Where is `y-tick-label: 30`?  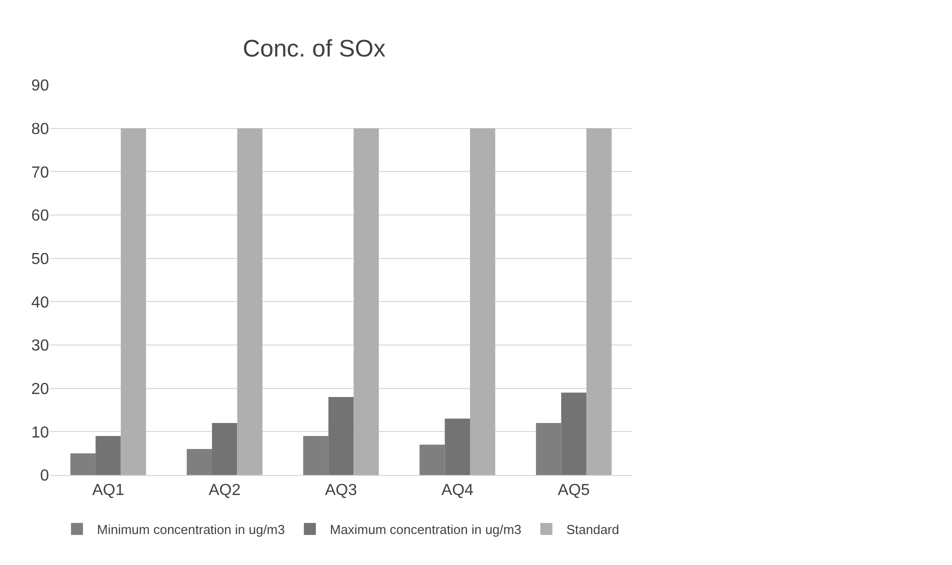
y-tick-label: 30 is located at coordinates (40, 346).